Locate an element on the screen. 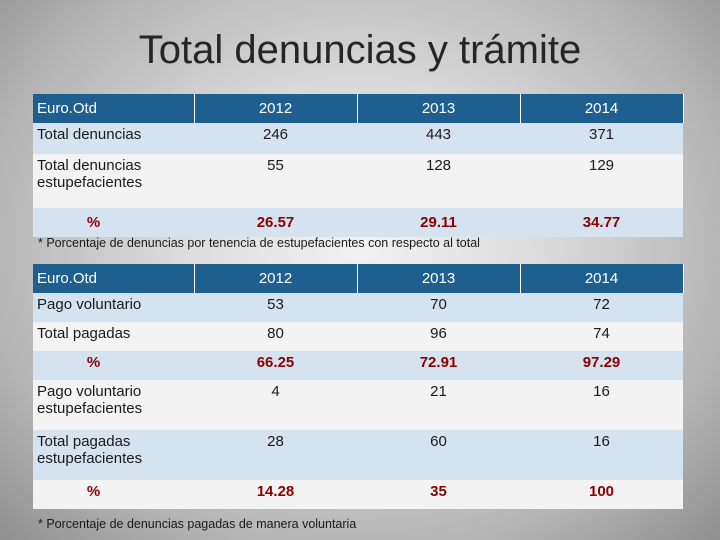 This screenshot has height=540, width=720. row-label: Total denuncias estupefacientes is located at coordinates (113, 181).